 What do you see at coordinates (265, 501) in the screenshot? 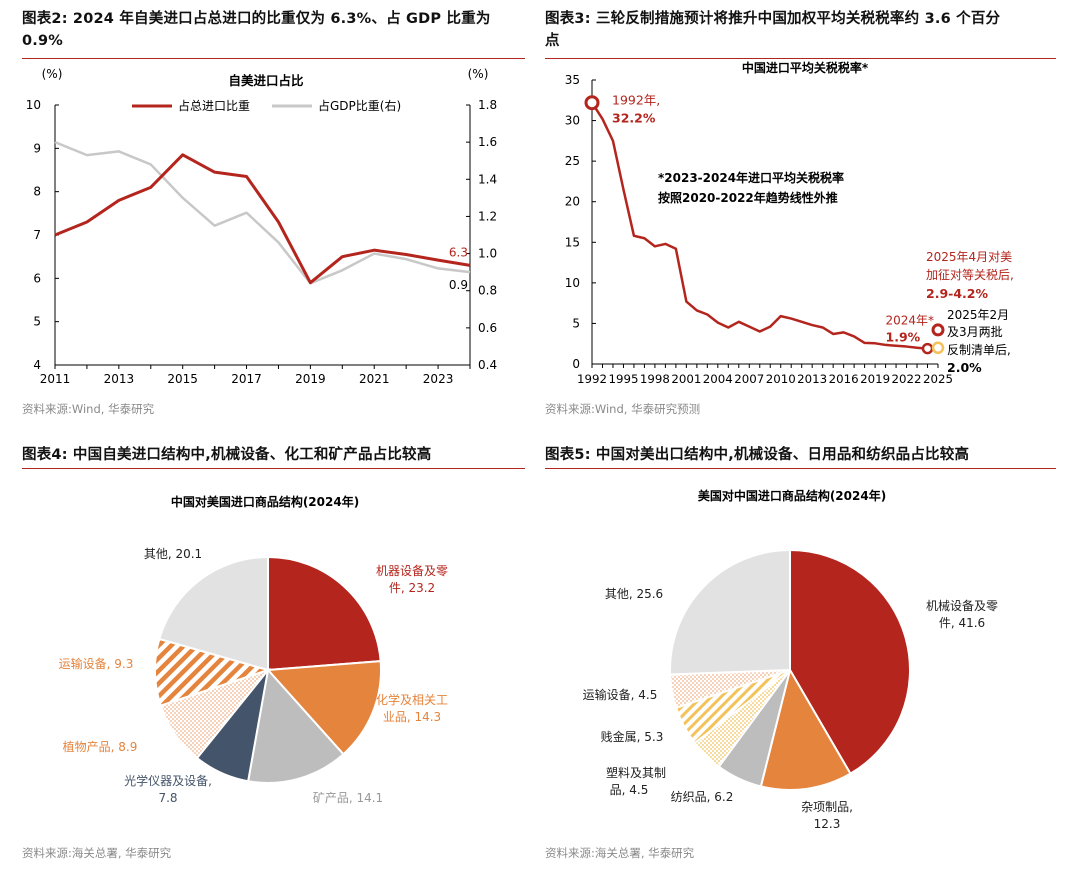
I see `fig4-chart-title: 中国对美国进口商品结构(2024年)` at bounding box center [265, 501].